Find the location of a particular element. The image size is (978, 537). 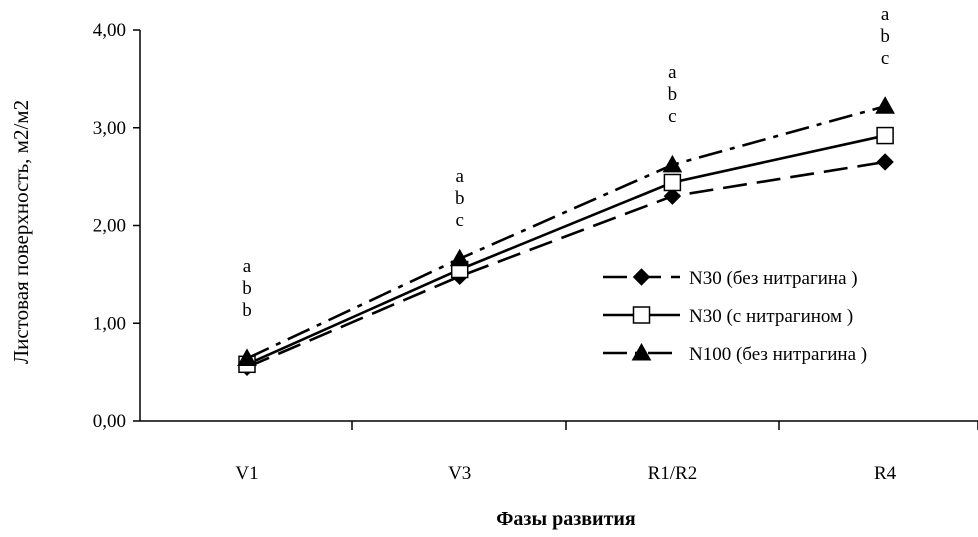

x-category-label: R4 is located at coordinates (885, 473).